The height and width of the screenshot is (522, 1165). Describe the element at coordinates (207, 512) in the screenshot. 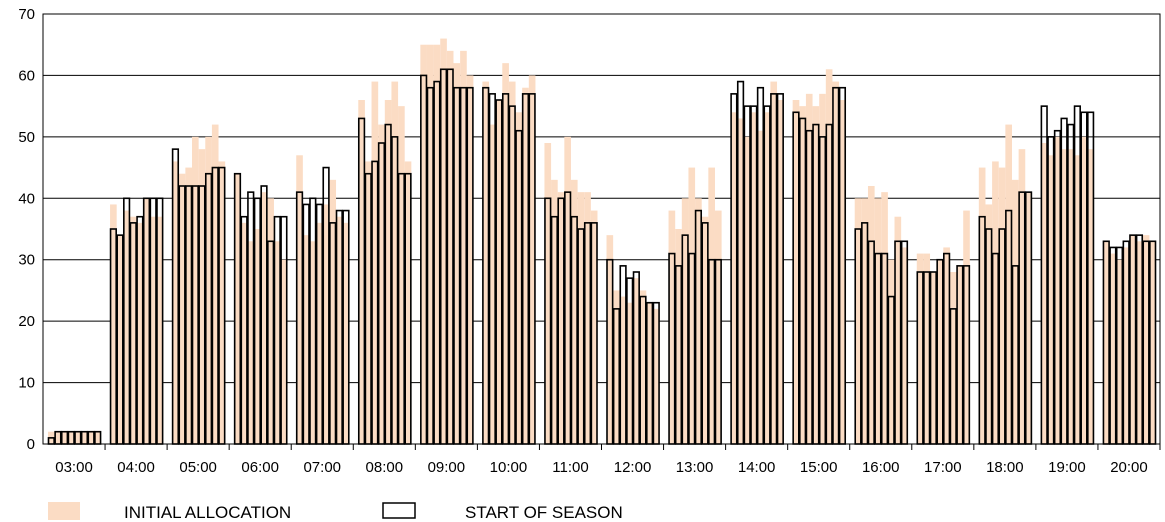

I see `legend-label-initial-allocation: INITIAL ALLOCATION` at that location.